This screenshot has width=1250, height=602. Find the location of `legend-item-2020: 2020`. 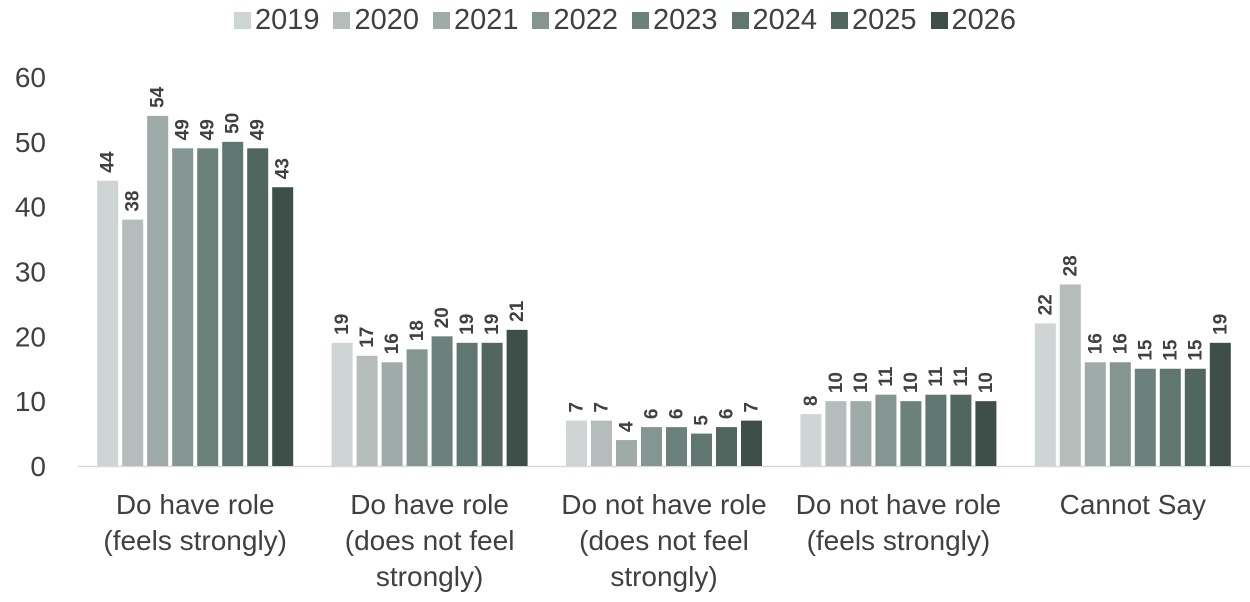

legend-item-2020: 2020 is located at coordinates (376, 20).